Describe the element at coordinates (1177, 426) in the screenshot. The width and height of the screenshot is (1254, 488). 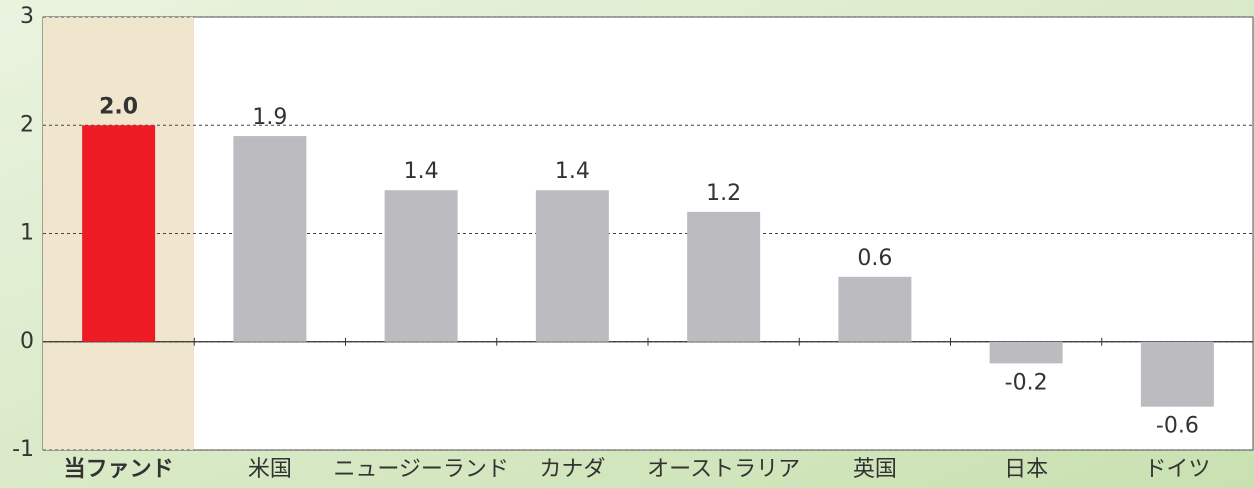
I see `value-label: -0.6` at that location.